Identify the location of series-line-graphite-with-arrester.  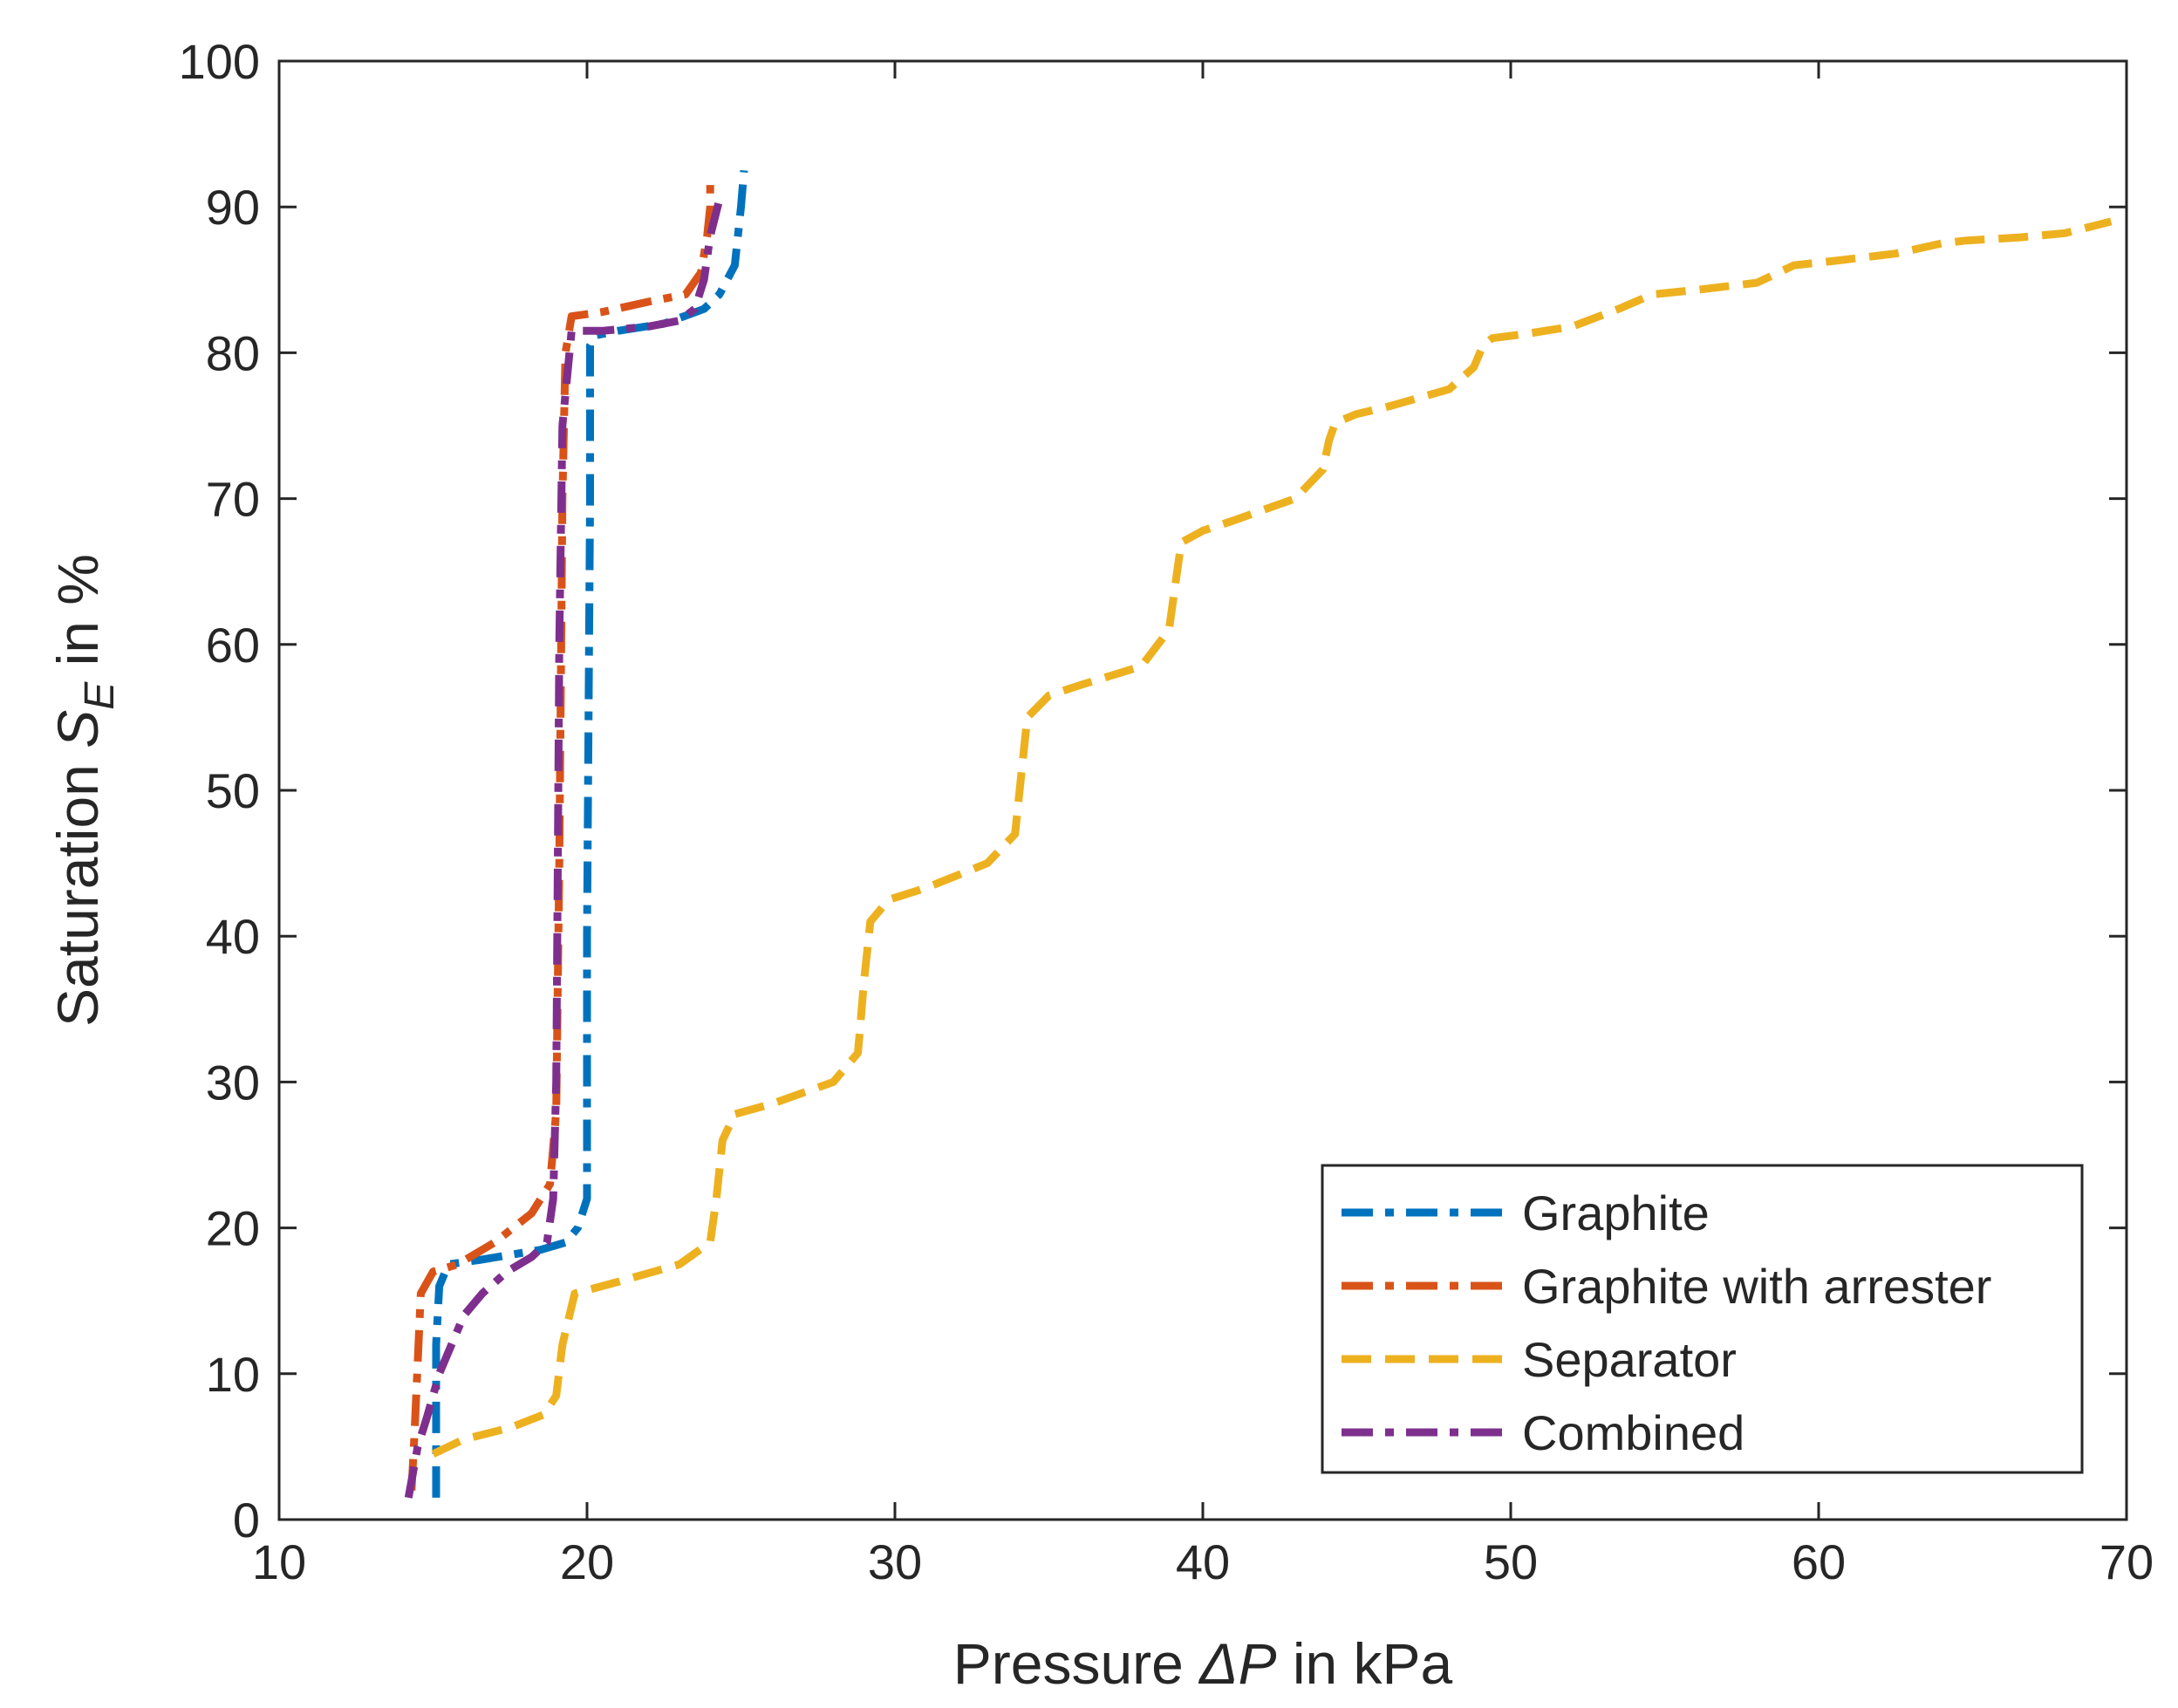
(560, 838).